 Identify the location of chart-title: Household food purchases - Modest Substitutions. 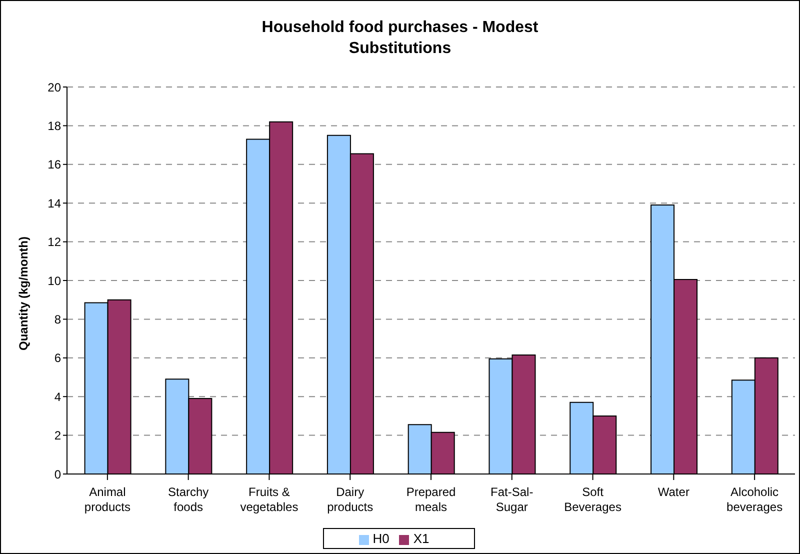
(400, 38).